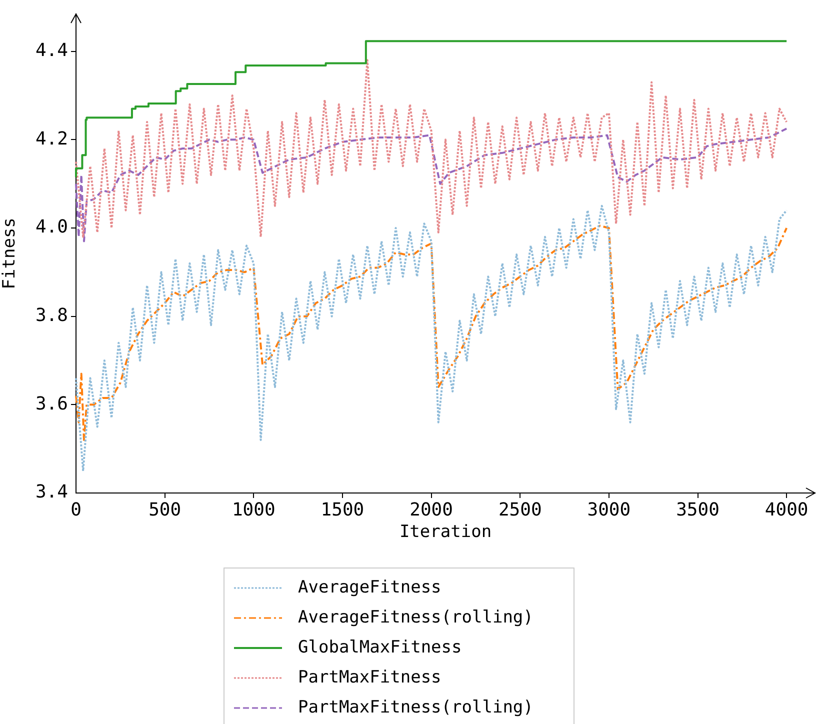 Image resolution: width=820 pixels, height=724 pixels. I want to click on x-tick-label: 3500, so click(698, 509).